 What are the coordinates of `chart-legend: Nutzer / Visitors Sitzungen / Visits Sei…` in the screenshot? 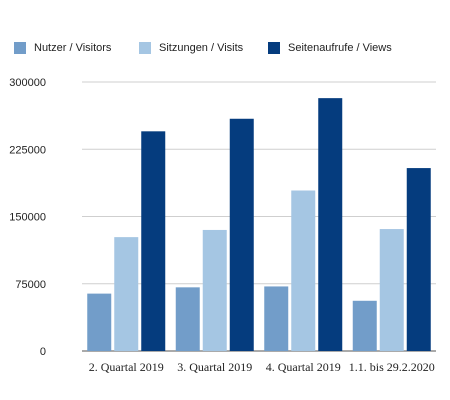 It's located at (225, 48).